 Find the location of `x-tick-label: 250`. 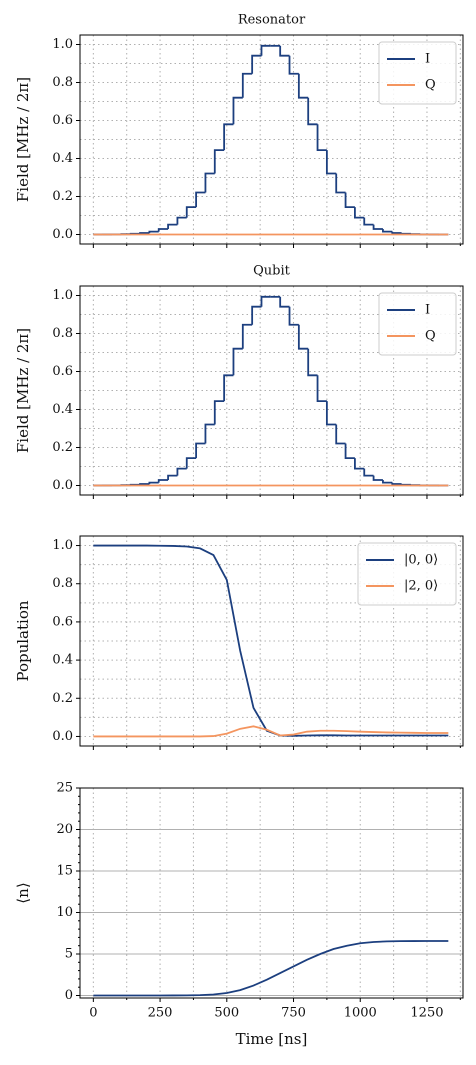

x-tick-label: 250 is located at coordinates (160, 1013).